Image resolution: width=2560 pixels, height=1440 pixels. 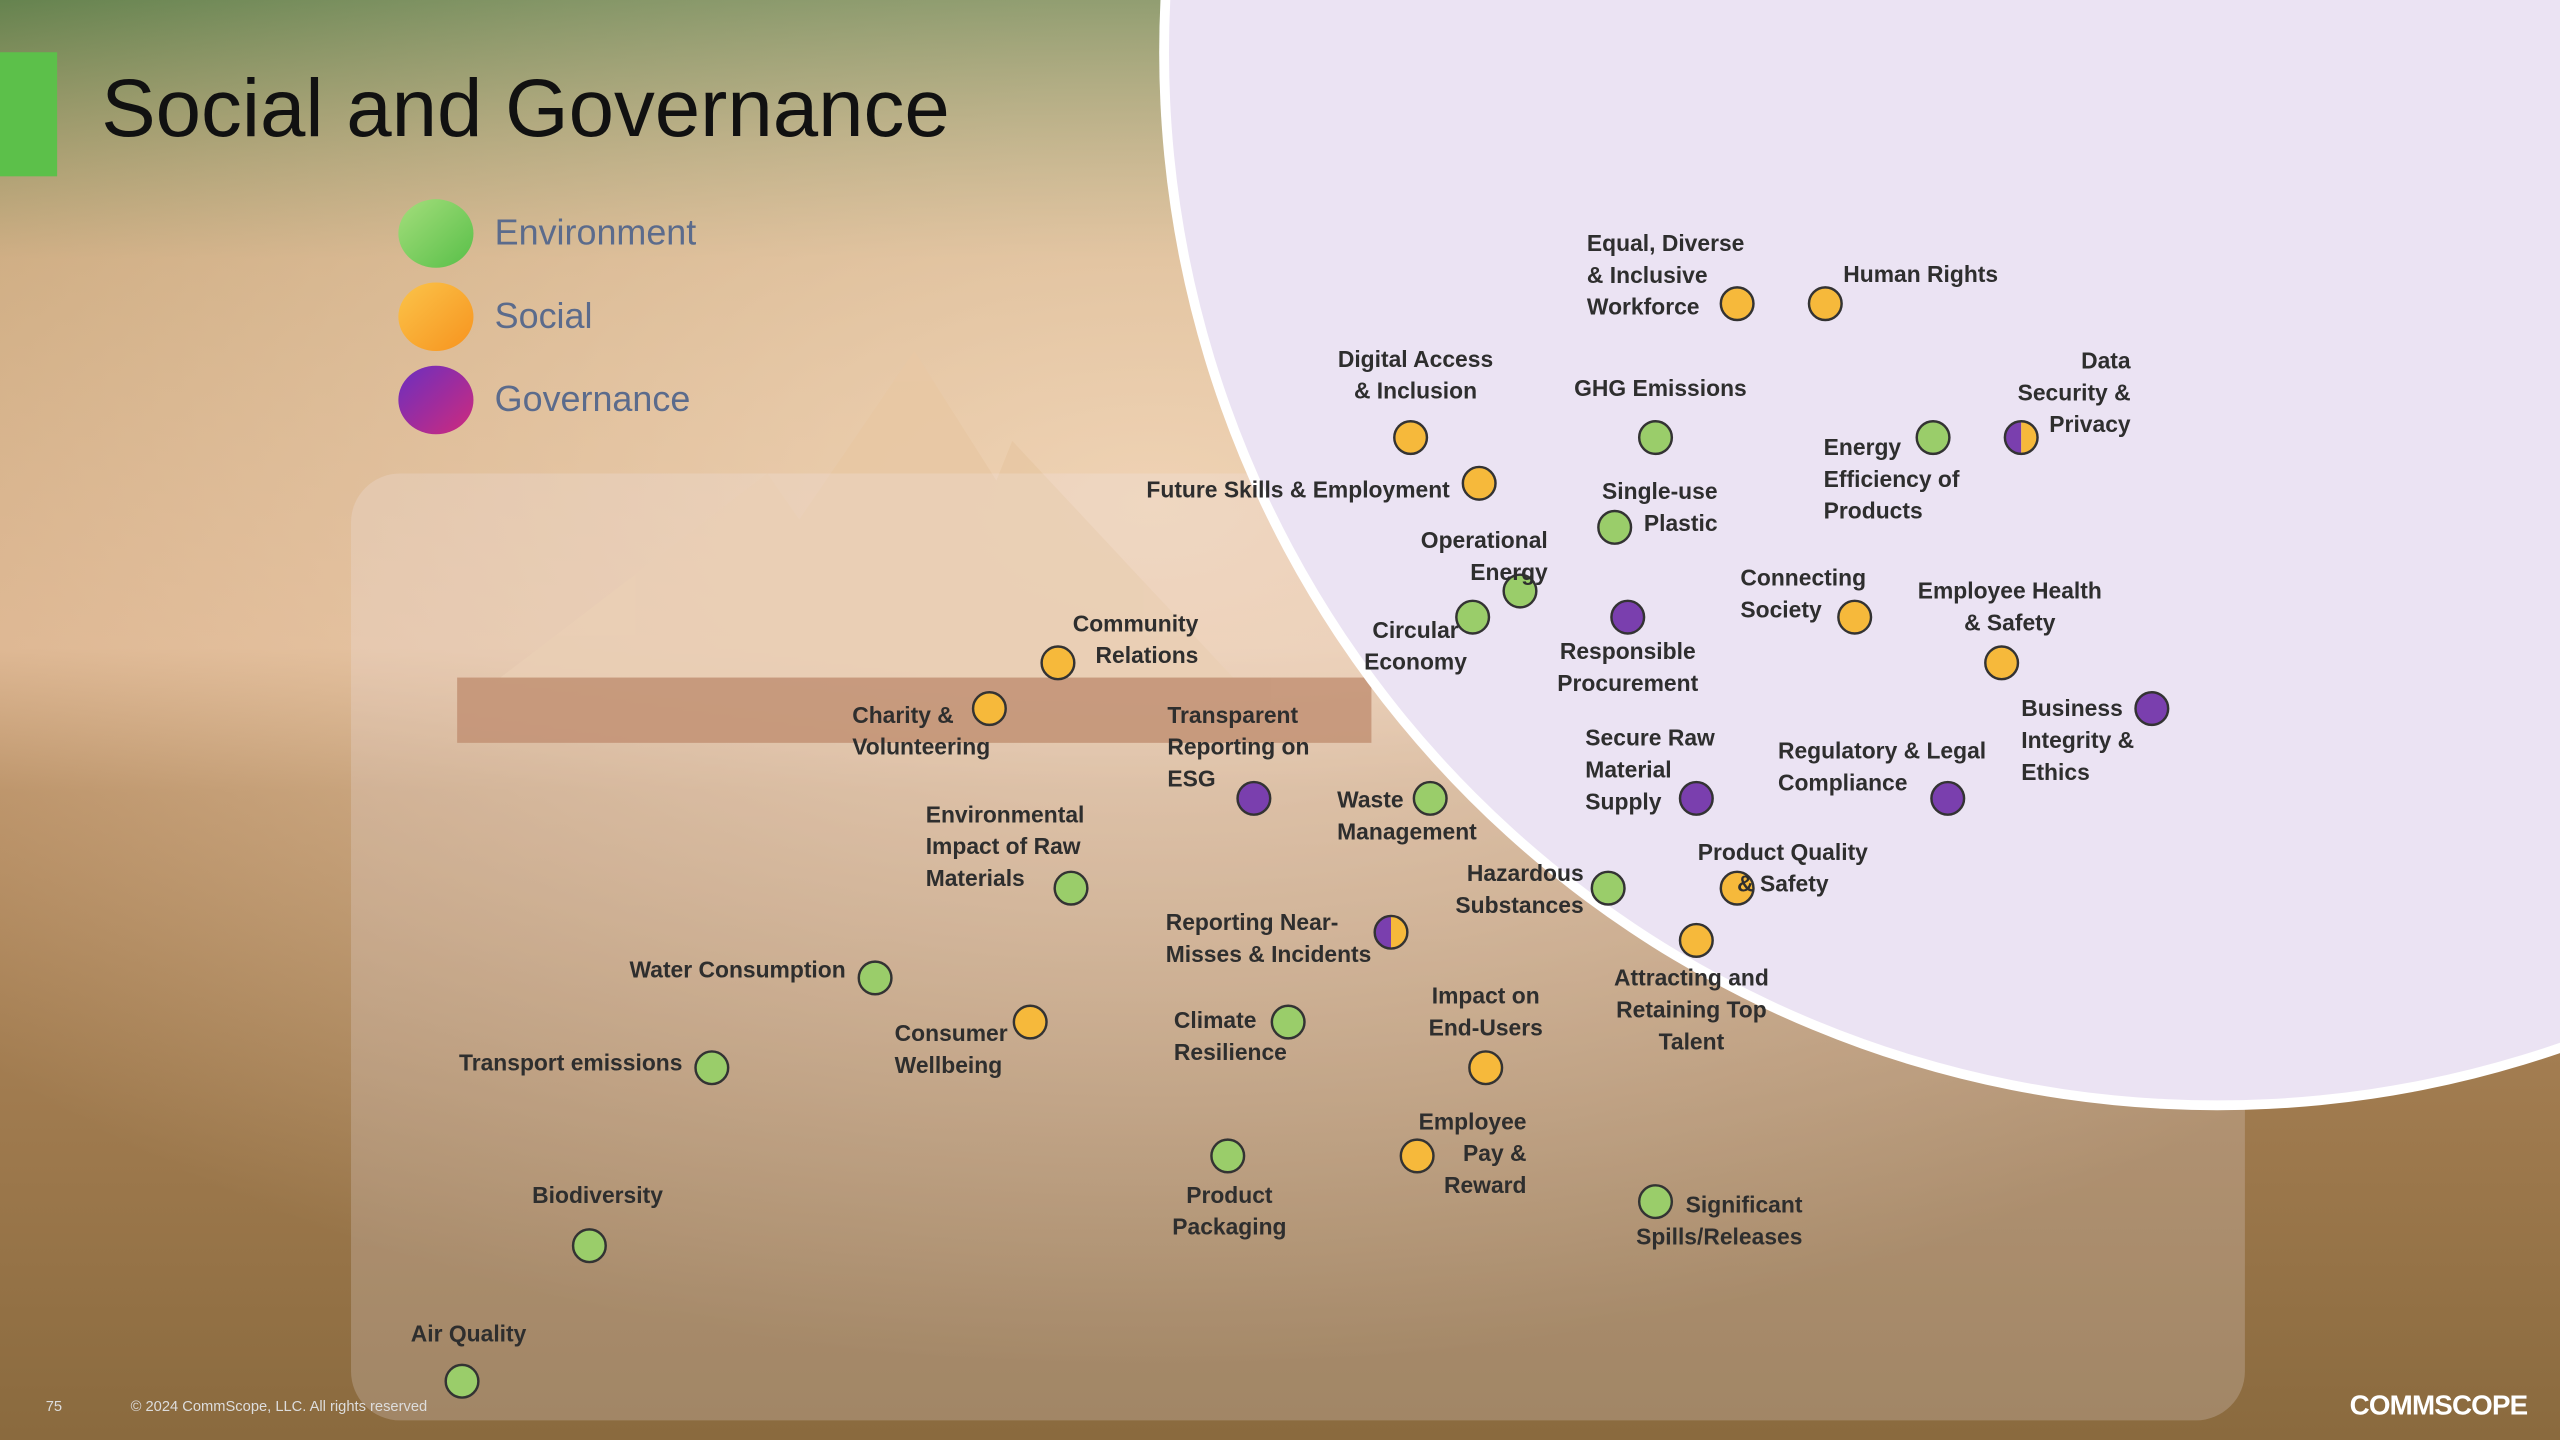 I want to click on topic-label: Material, so click(x=1628, y=769).